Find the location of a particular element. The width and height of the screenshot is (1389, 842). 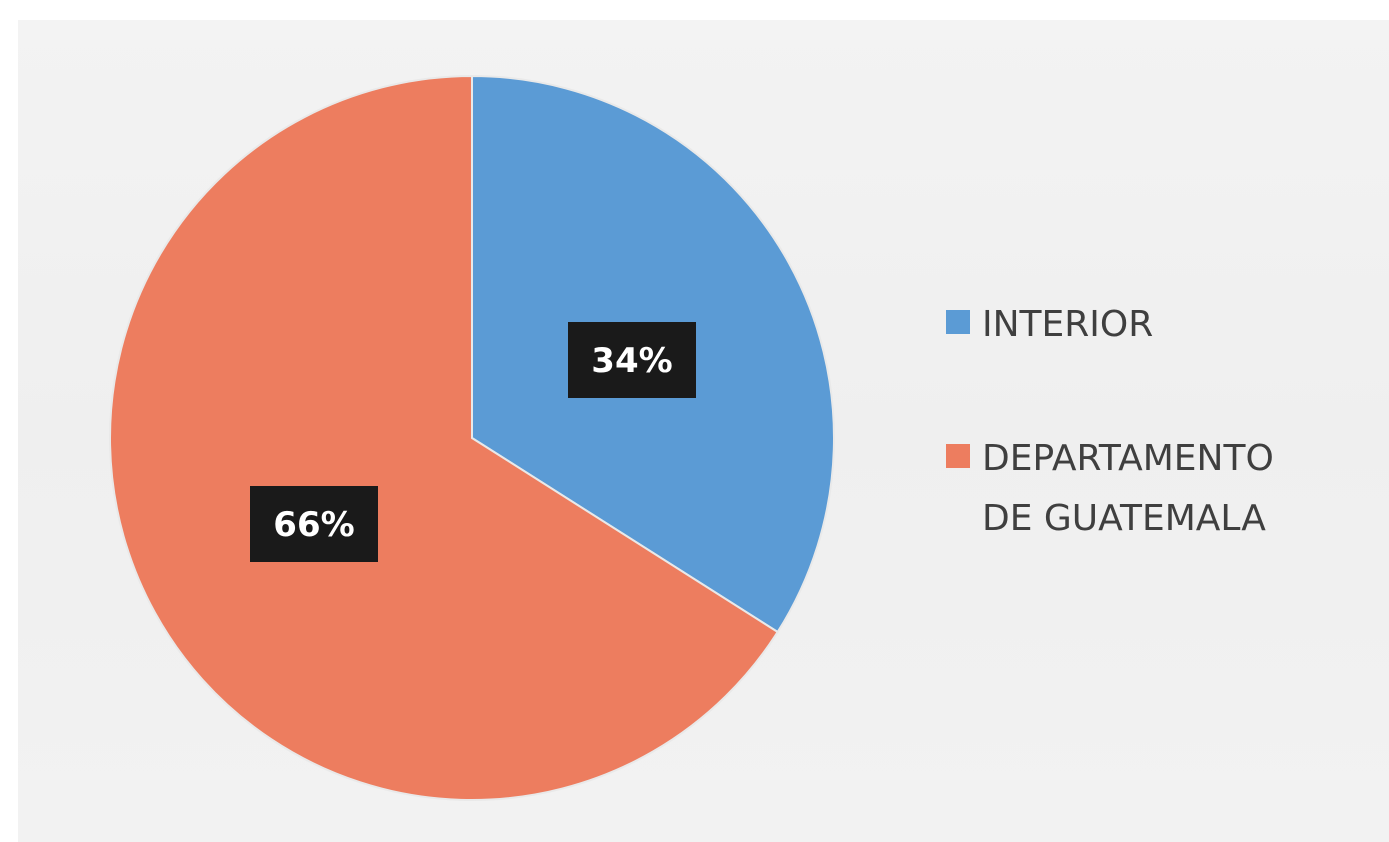

data-label-interior: 34% is located at coordinates (632, 360).